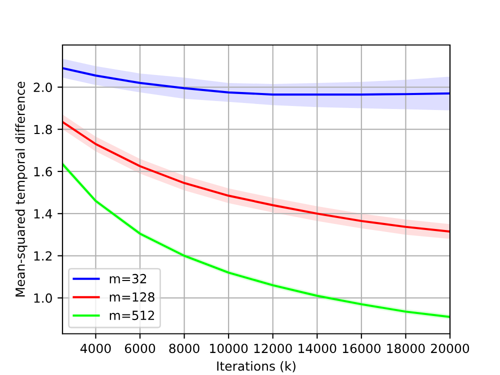 This screenshot has height=375, width=500. Describe the element at coordinates (95, 349) in the screenshot. I see `x-tick-label: 4000` at that location.